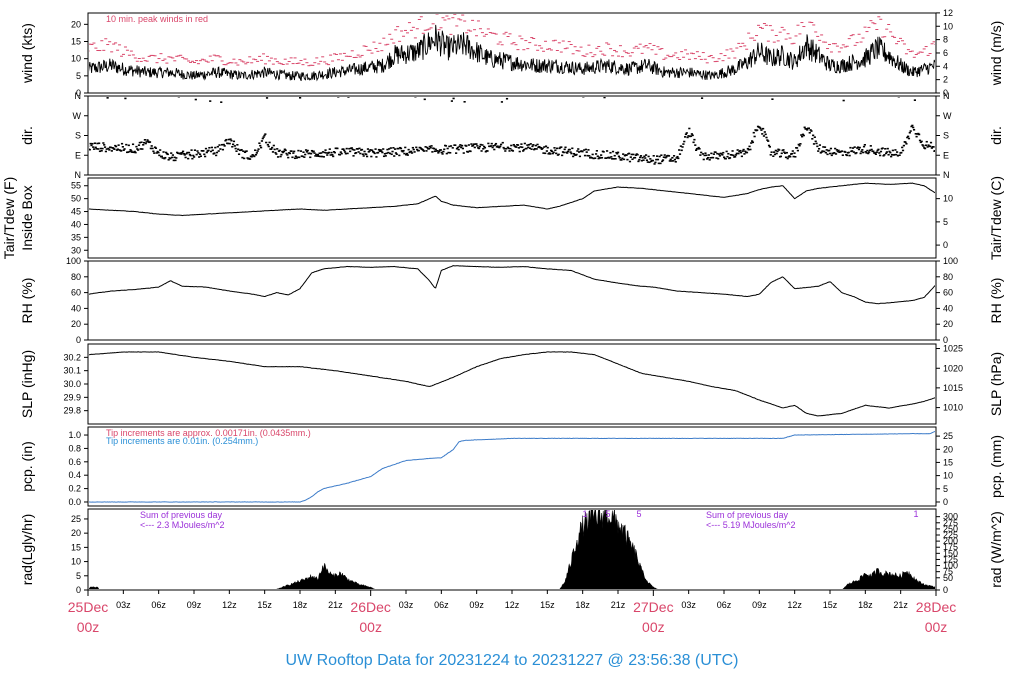 This screenshot has width=1024, height=700. Describe the element at coordinates (996, 218) in the screenshot. I see `y-axis-label-right: Tair/Tdew (C)` at that location.